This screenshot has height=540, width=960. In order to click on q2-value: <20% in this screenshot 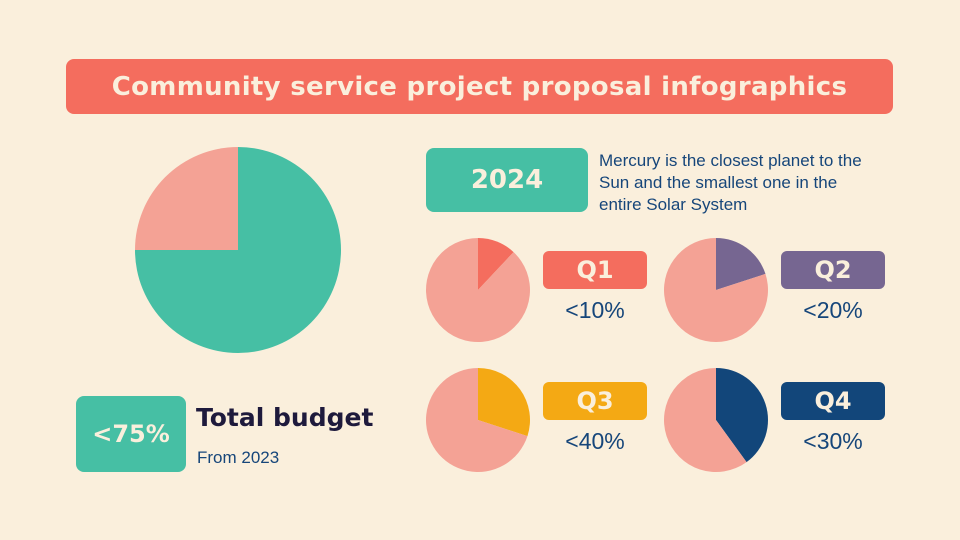, I will do `click(833, 310)`.